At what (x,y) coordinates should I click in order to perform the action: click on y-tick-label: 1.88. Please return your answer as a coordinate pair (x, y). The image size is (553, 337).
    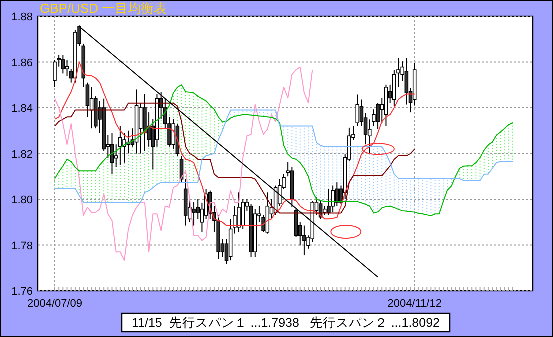
    Looking at the image, I should click on (22, 18).